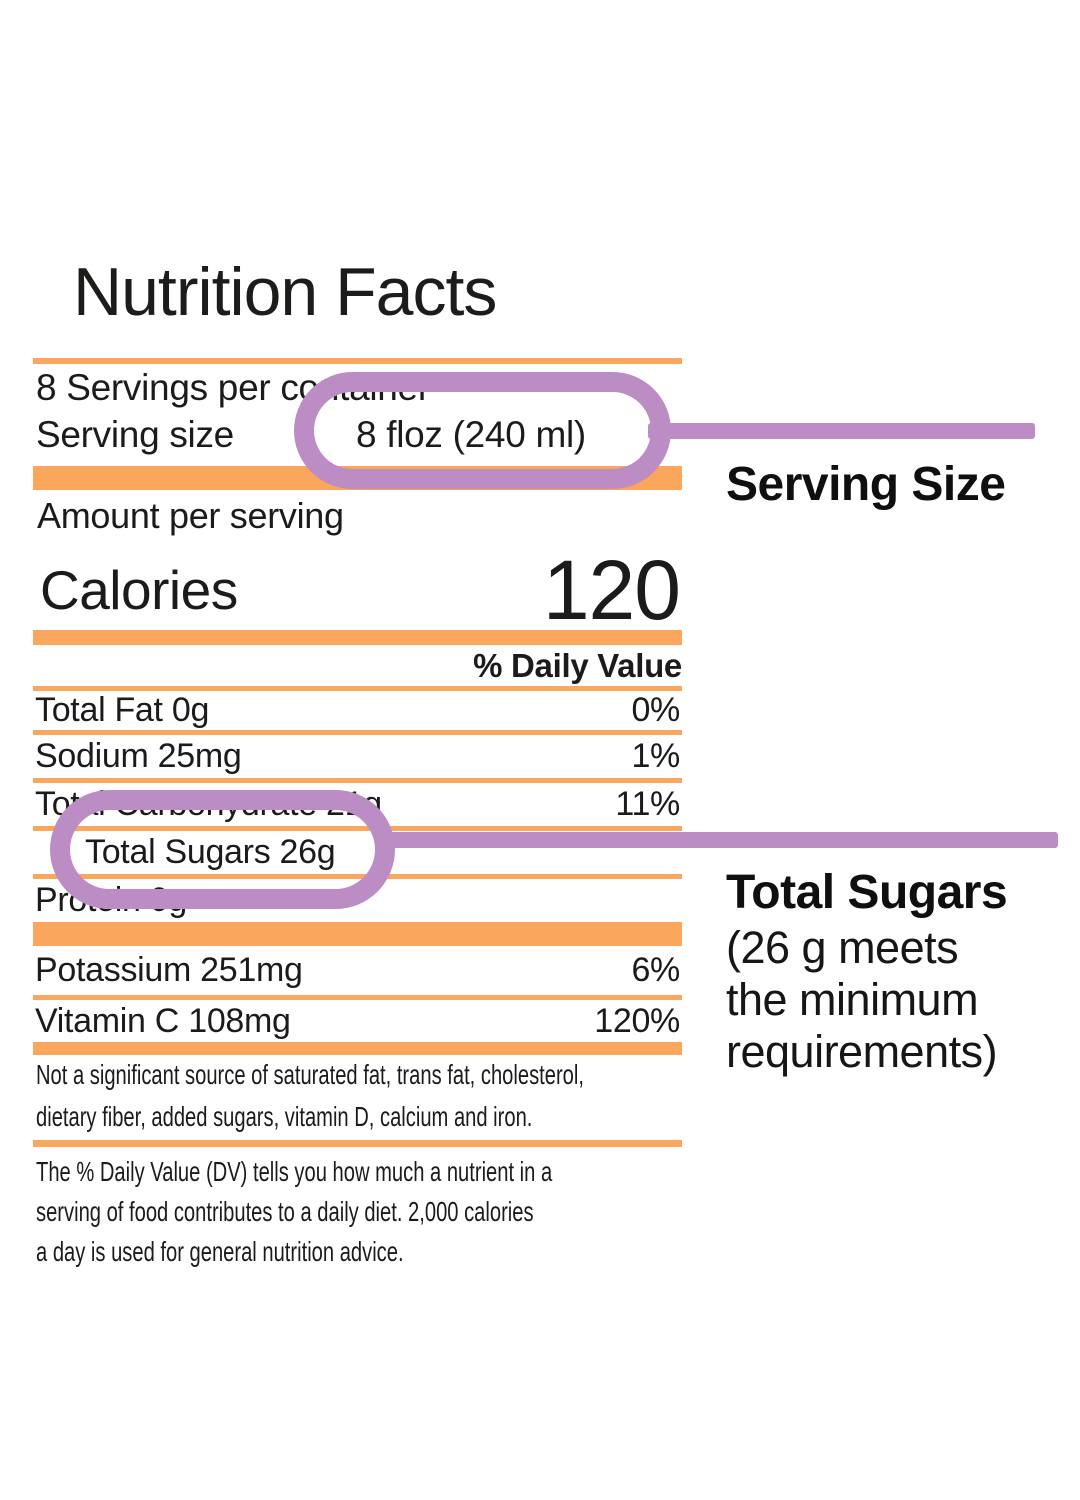 The height and width of the screenshot is (1500, 1080). What do you see at coordinates (210, 852) in the screenshot?
I see `nutrient-name: Total Sugars 26g` at bounding box center [210, 852].